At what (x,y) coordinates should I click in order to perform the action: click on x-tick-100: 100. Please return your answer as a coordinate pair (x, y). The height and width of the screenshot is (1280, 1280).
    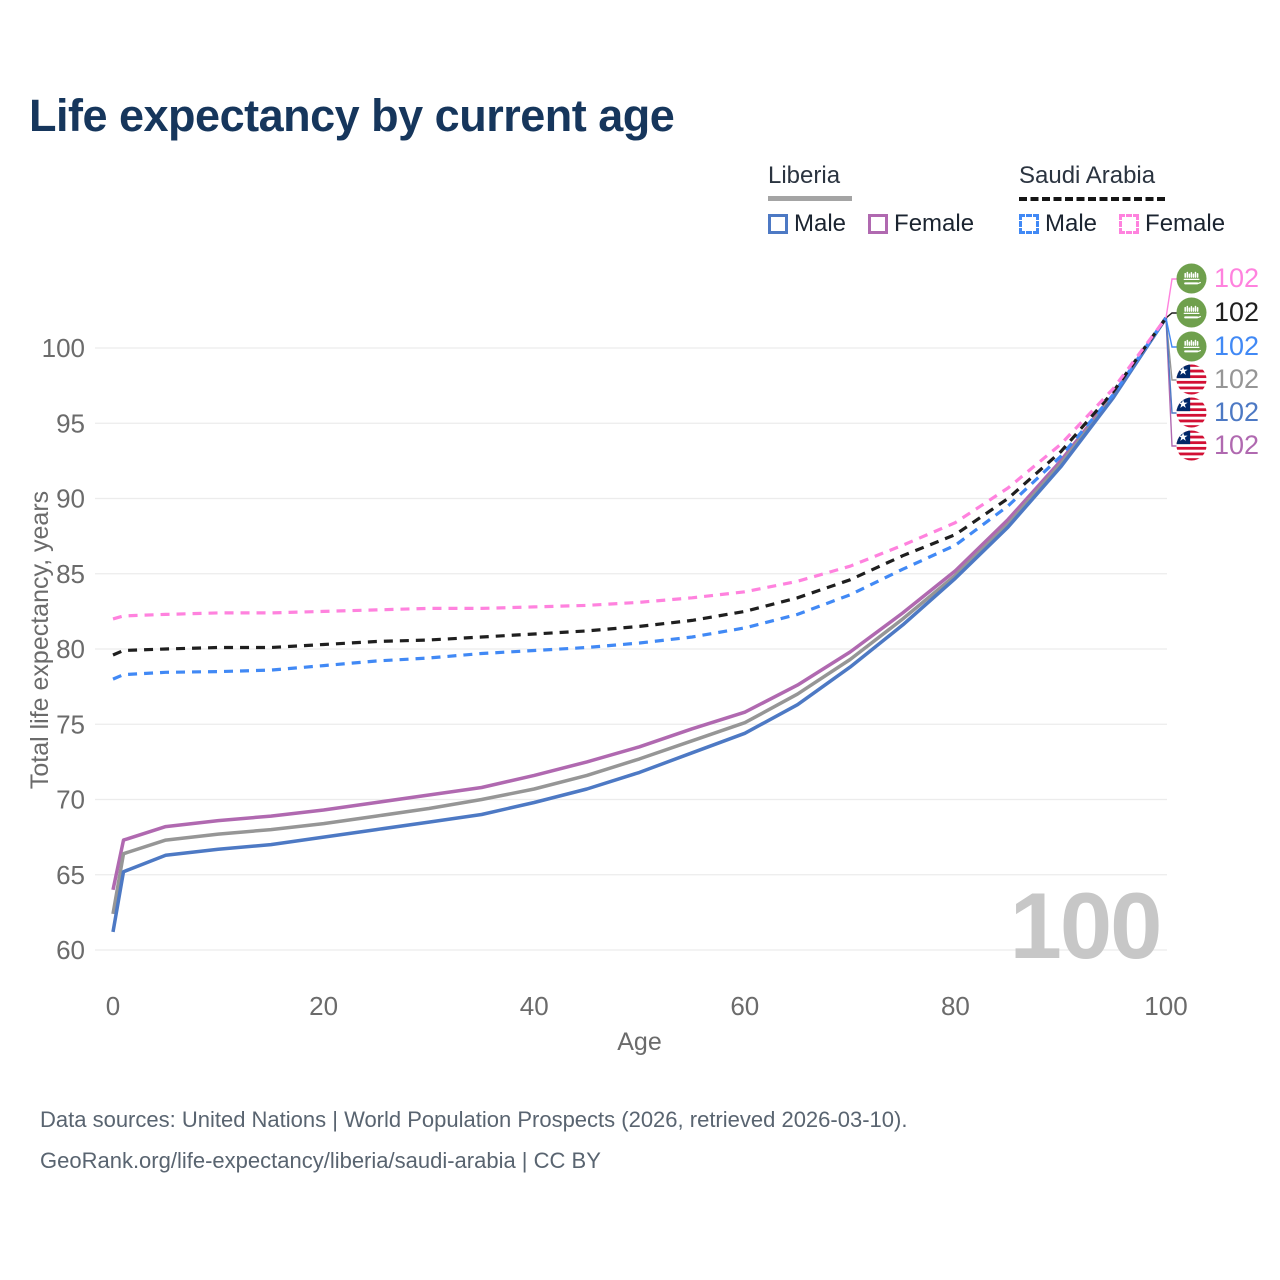
    Looking at the image, I should click on (1165, 1006).